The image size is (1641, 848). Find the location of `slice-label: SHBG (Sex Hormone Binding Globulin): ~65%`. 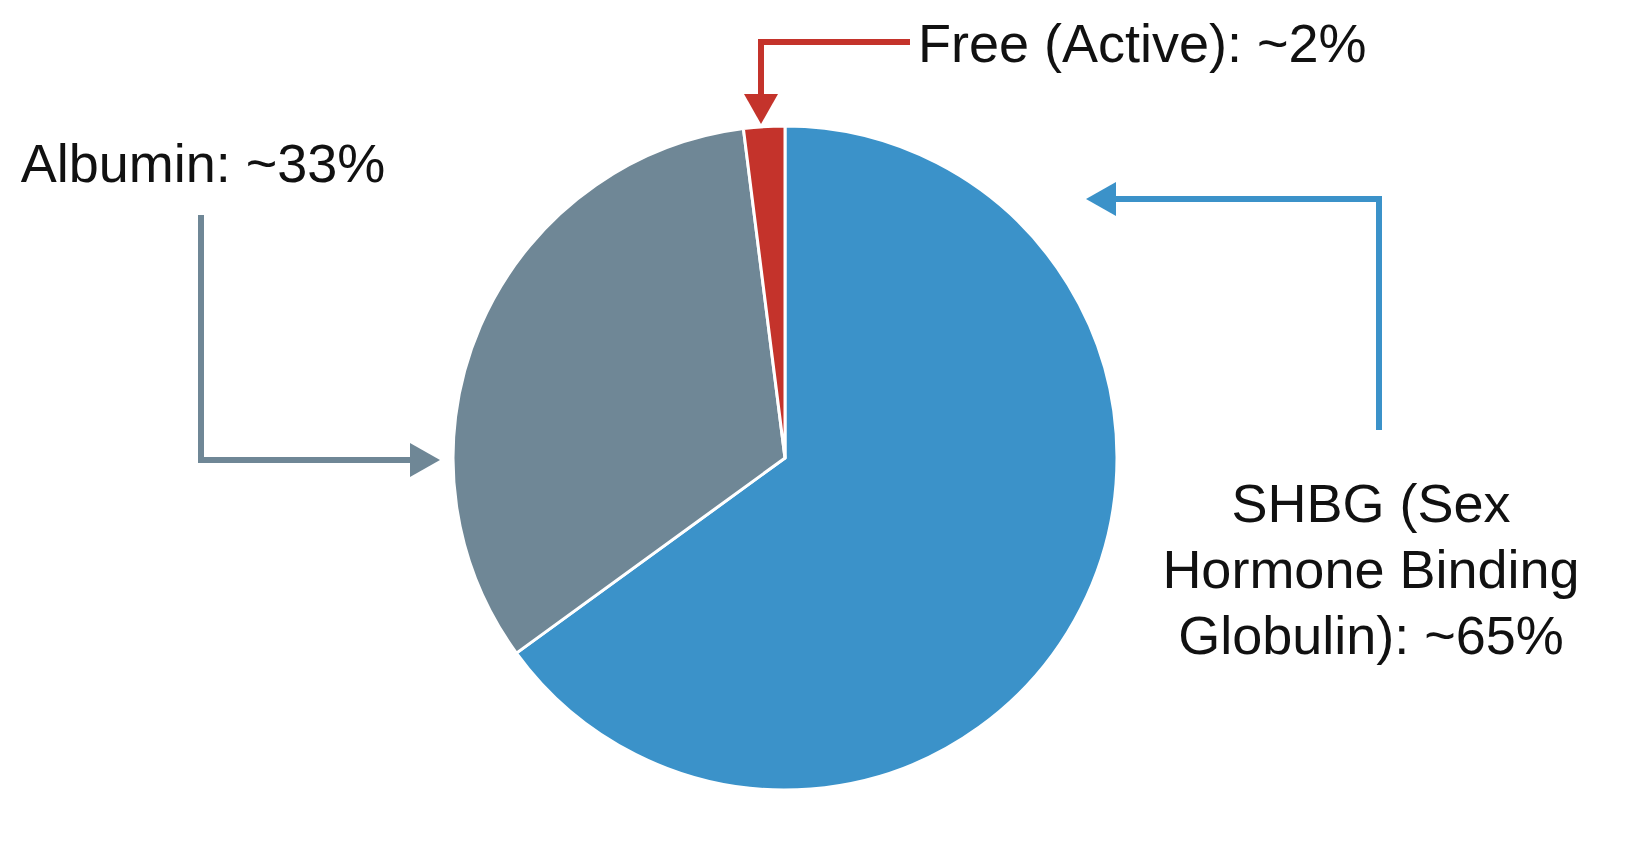

slice-label: SHBG (Sex Hormone Binding Globulin): ~65% is located at coordinates (1371, 569).